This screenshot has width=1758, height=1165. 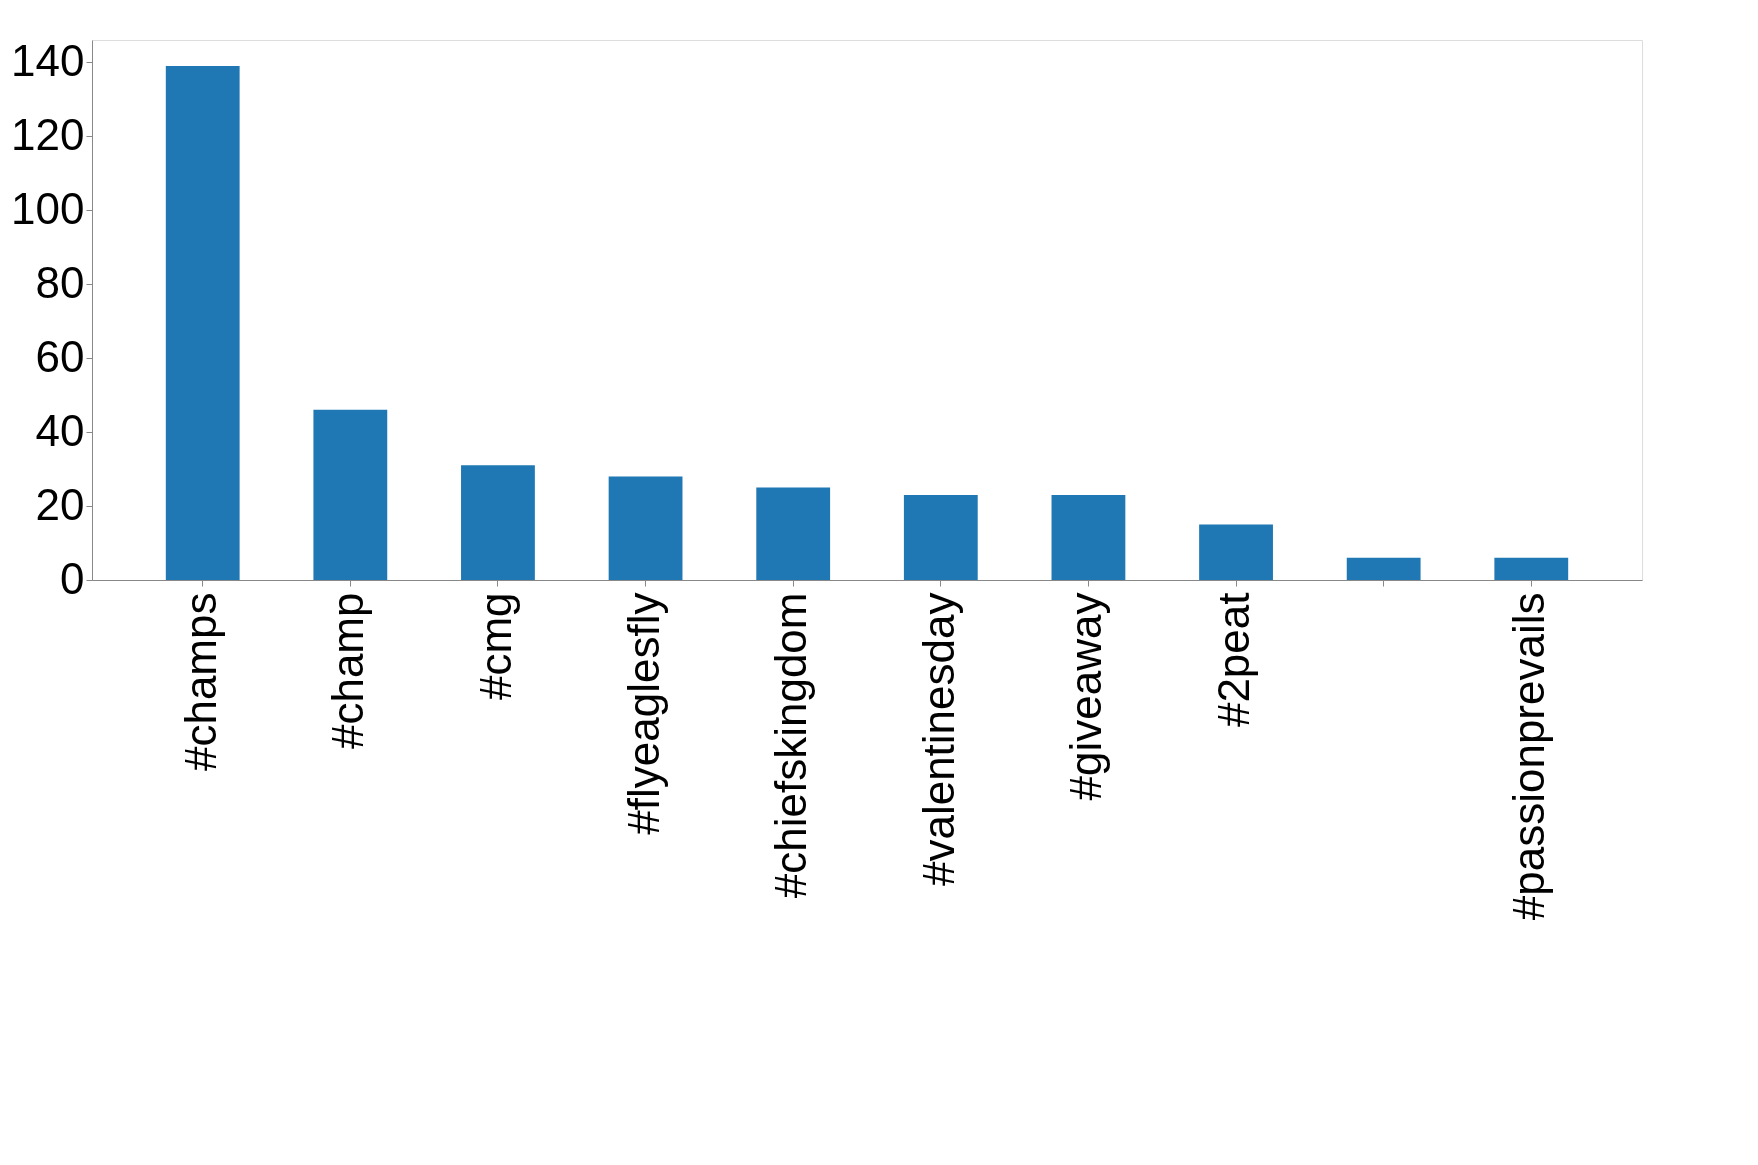 I want to click on x-tick-label: #passionprevails, so click(x=1529, y=756).